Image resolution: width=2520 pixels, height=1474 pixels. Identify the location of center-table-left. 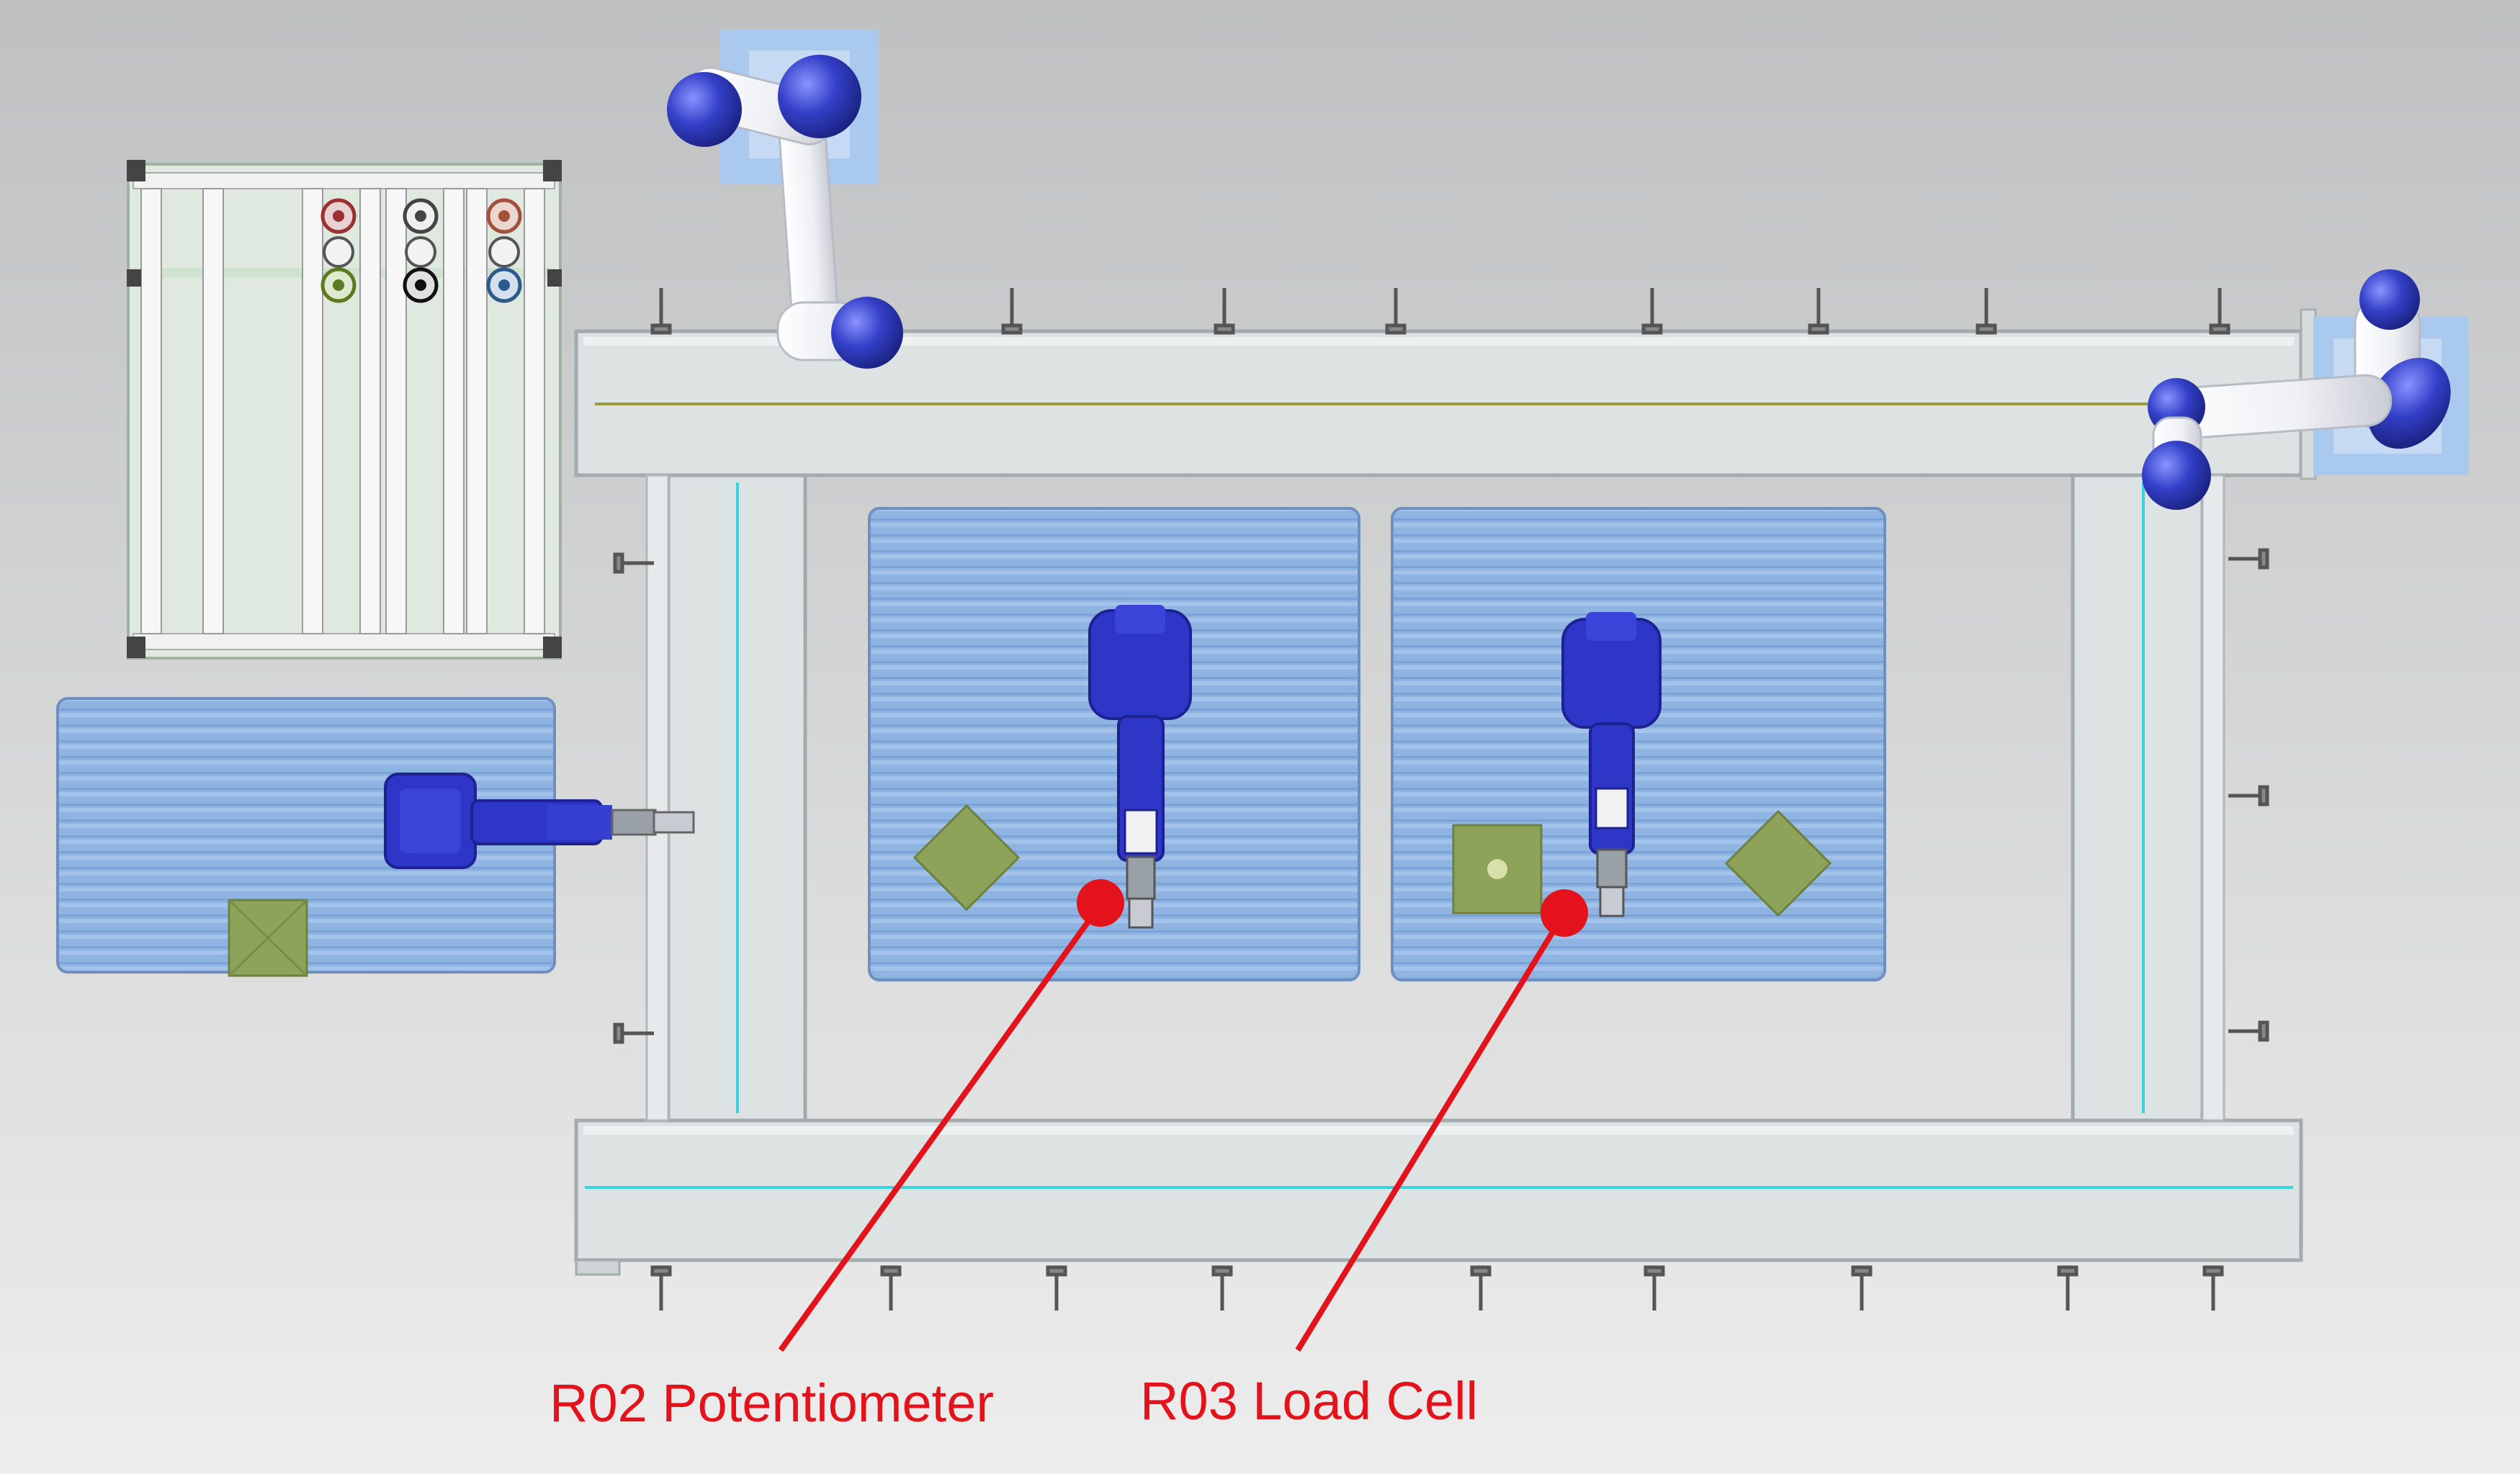
(1114, 744).